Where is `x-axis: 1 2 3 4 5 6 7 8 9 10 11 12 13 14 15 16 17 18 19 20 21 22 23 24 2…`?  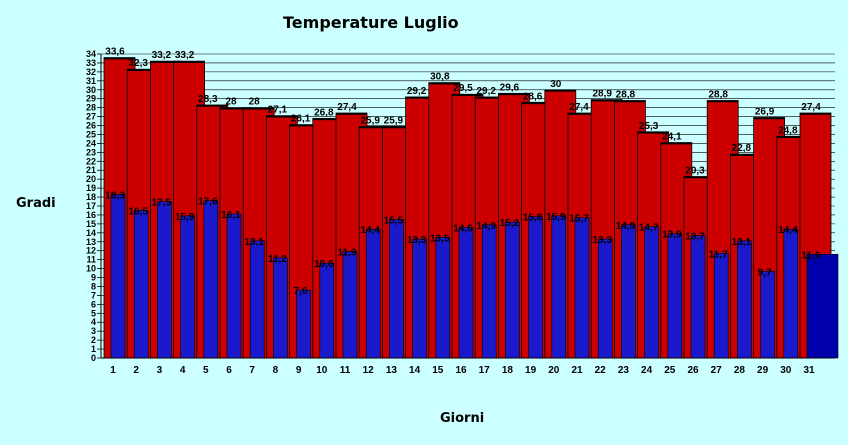 x-axis: 1 2 3 4 5 6 7 8 9 10 11 12 13 14 15 16 17 18 19 20 21 22 23 24 2… is located at coordinates (468, 366).